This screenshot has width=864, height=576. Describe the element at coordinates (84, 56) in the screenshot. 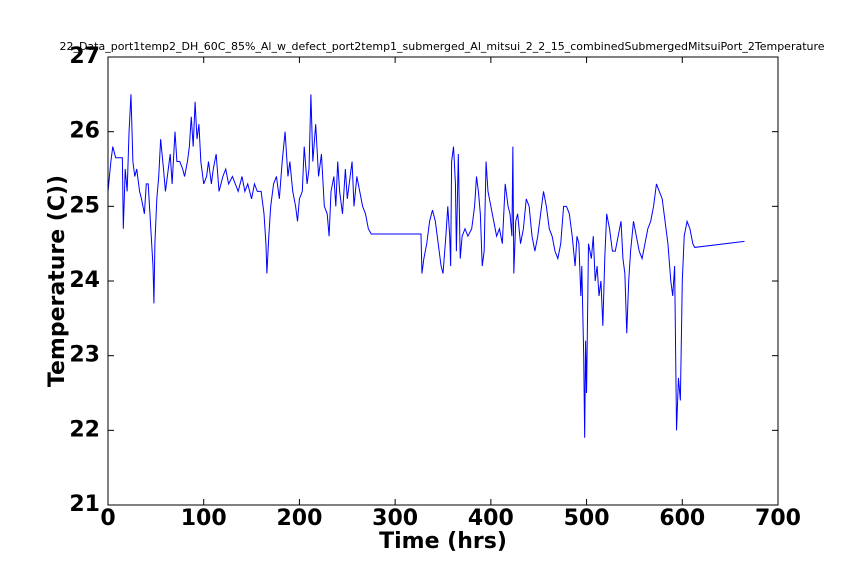

I see `y-tick-label: 27` at that location.